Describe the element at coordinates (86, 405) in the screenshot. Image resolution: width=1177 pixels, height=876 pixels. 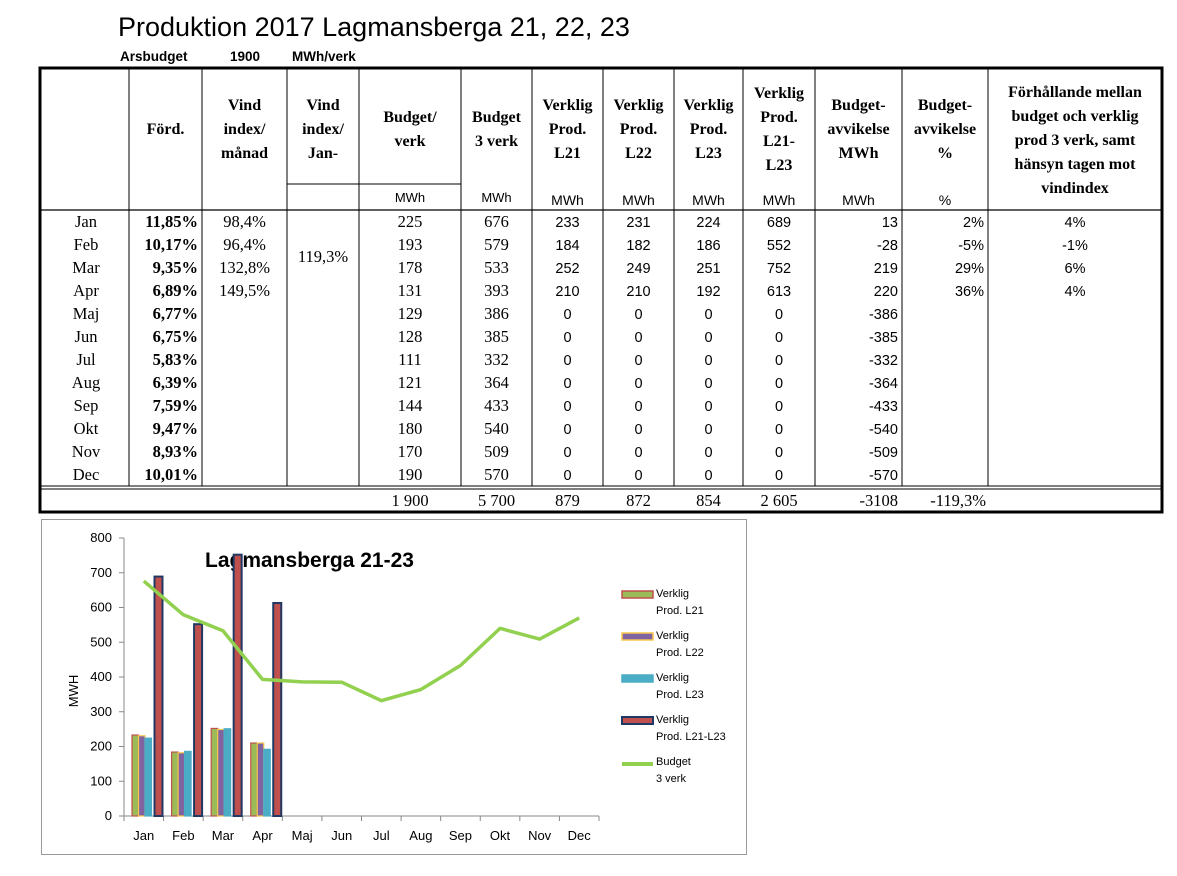
I see `row-month: Sep` at that location.